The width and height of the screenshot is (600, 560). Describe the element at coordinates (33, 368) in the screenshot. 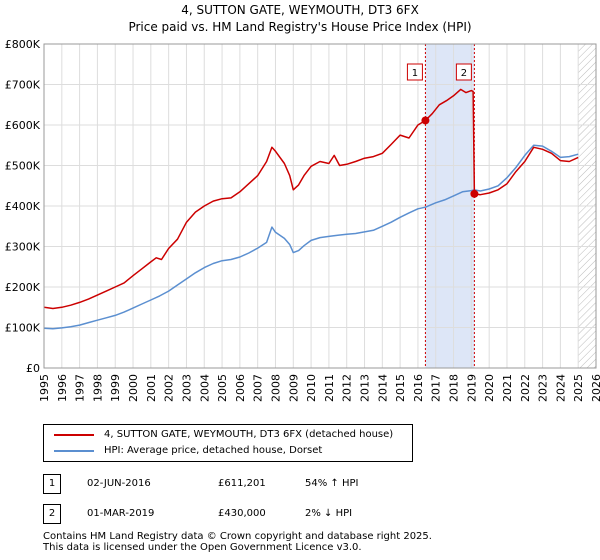

I see `y-tick-label: £0` at that location.